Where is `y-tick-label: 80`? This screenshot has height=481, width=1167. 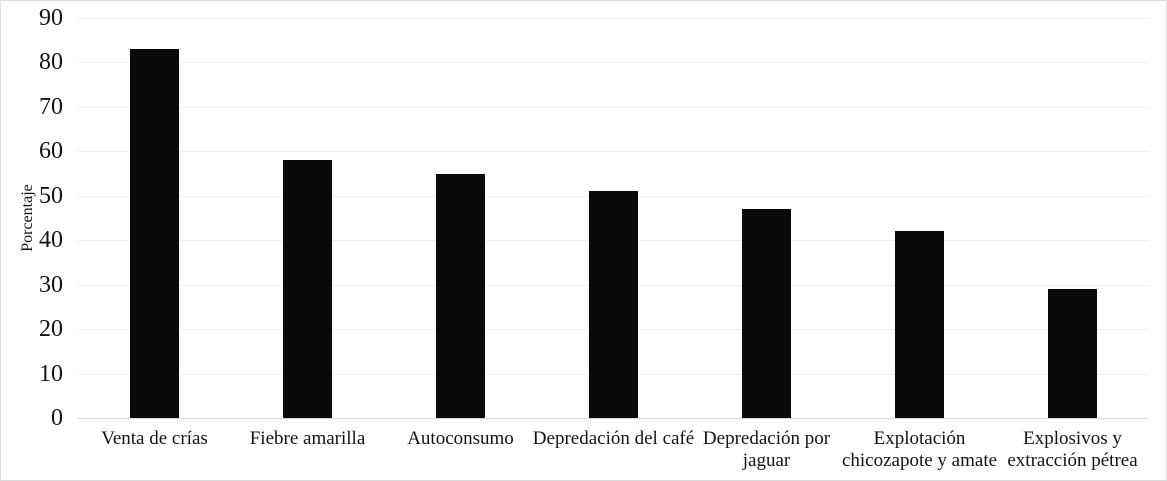 y-tick-label: 80 is located at coordinates (51, 62).